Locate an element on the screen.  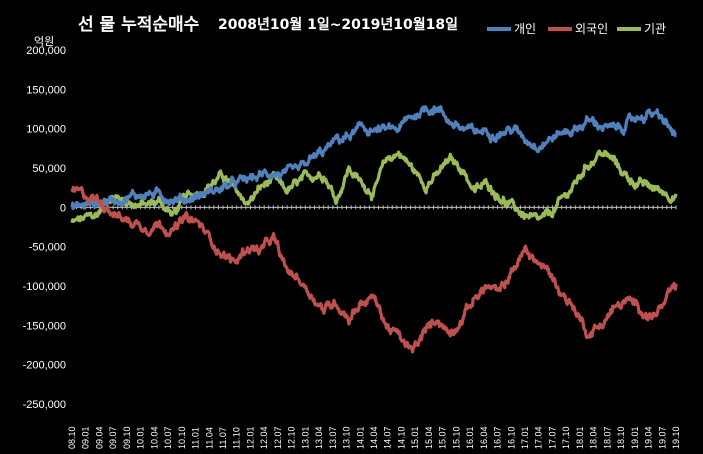
y-tick-label: -200,000 is located at coordinates (44, 366).